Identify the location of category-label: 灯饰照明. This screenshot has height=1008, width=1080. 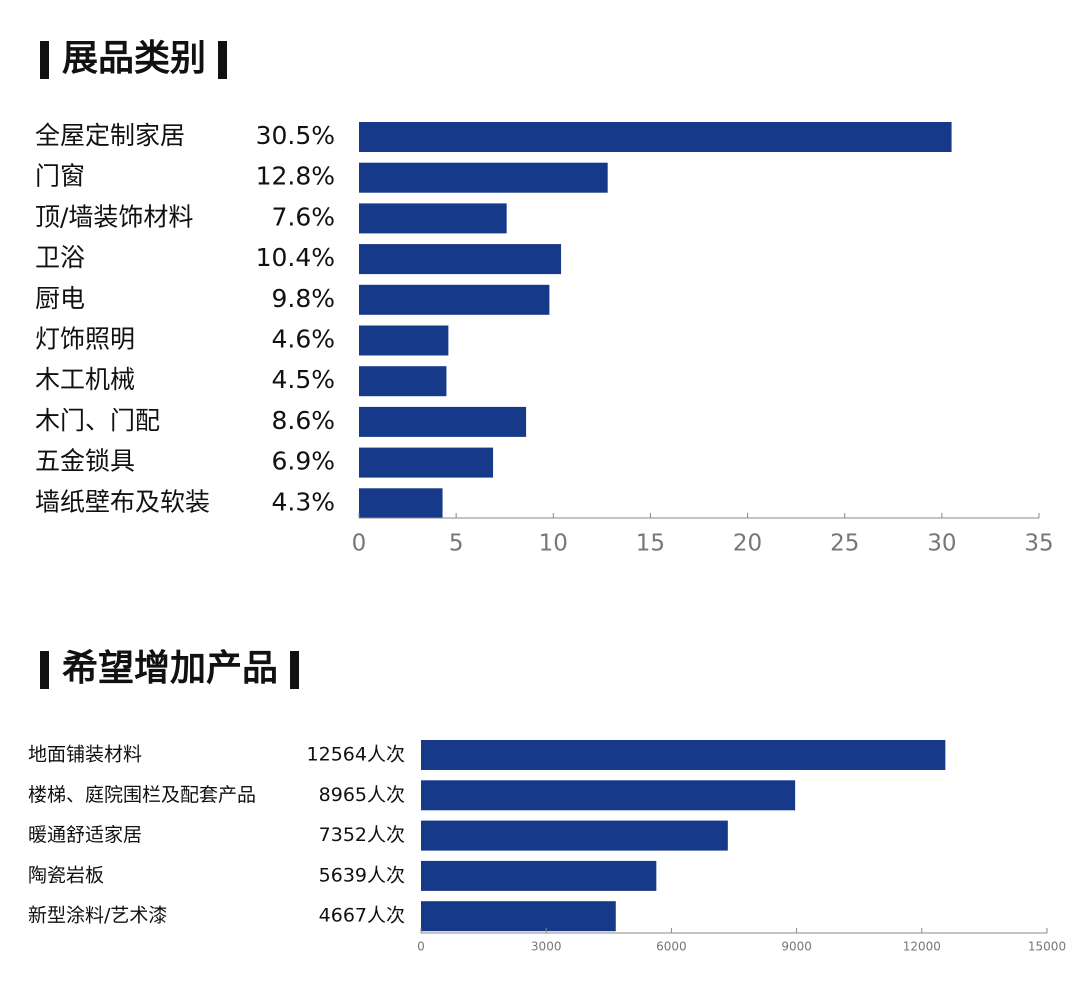
(85, 339).